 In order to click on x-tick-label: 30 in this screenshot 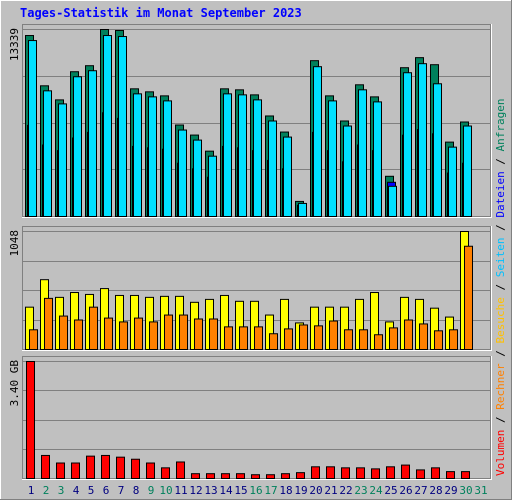, I will do `click(465, 490)`.